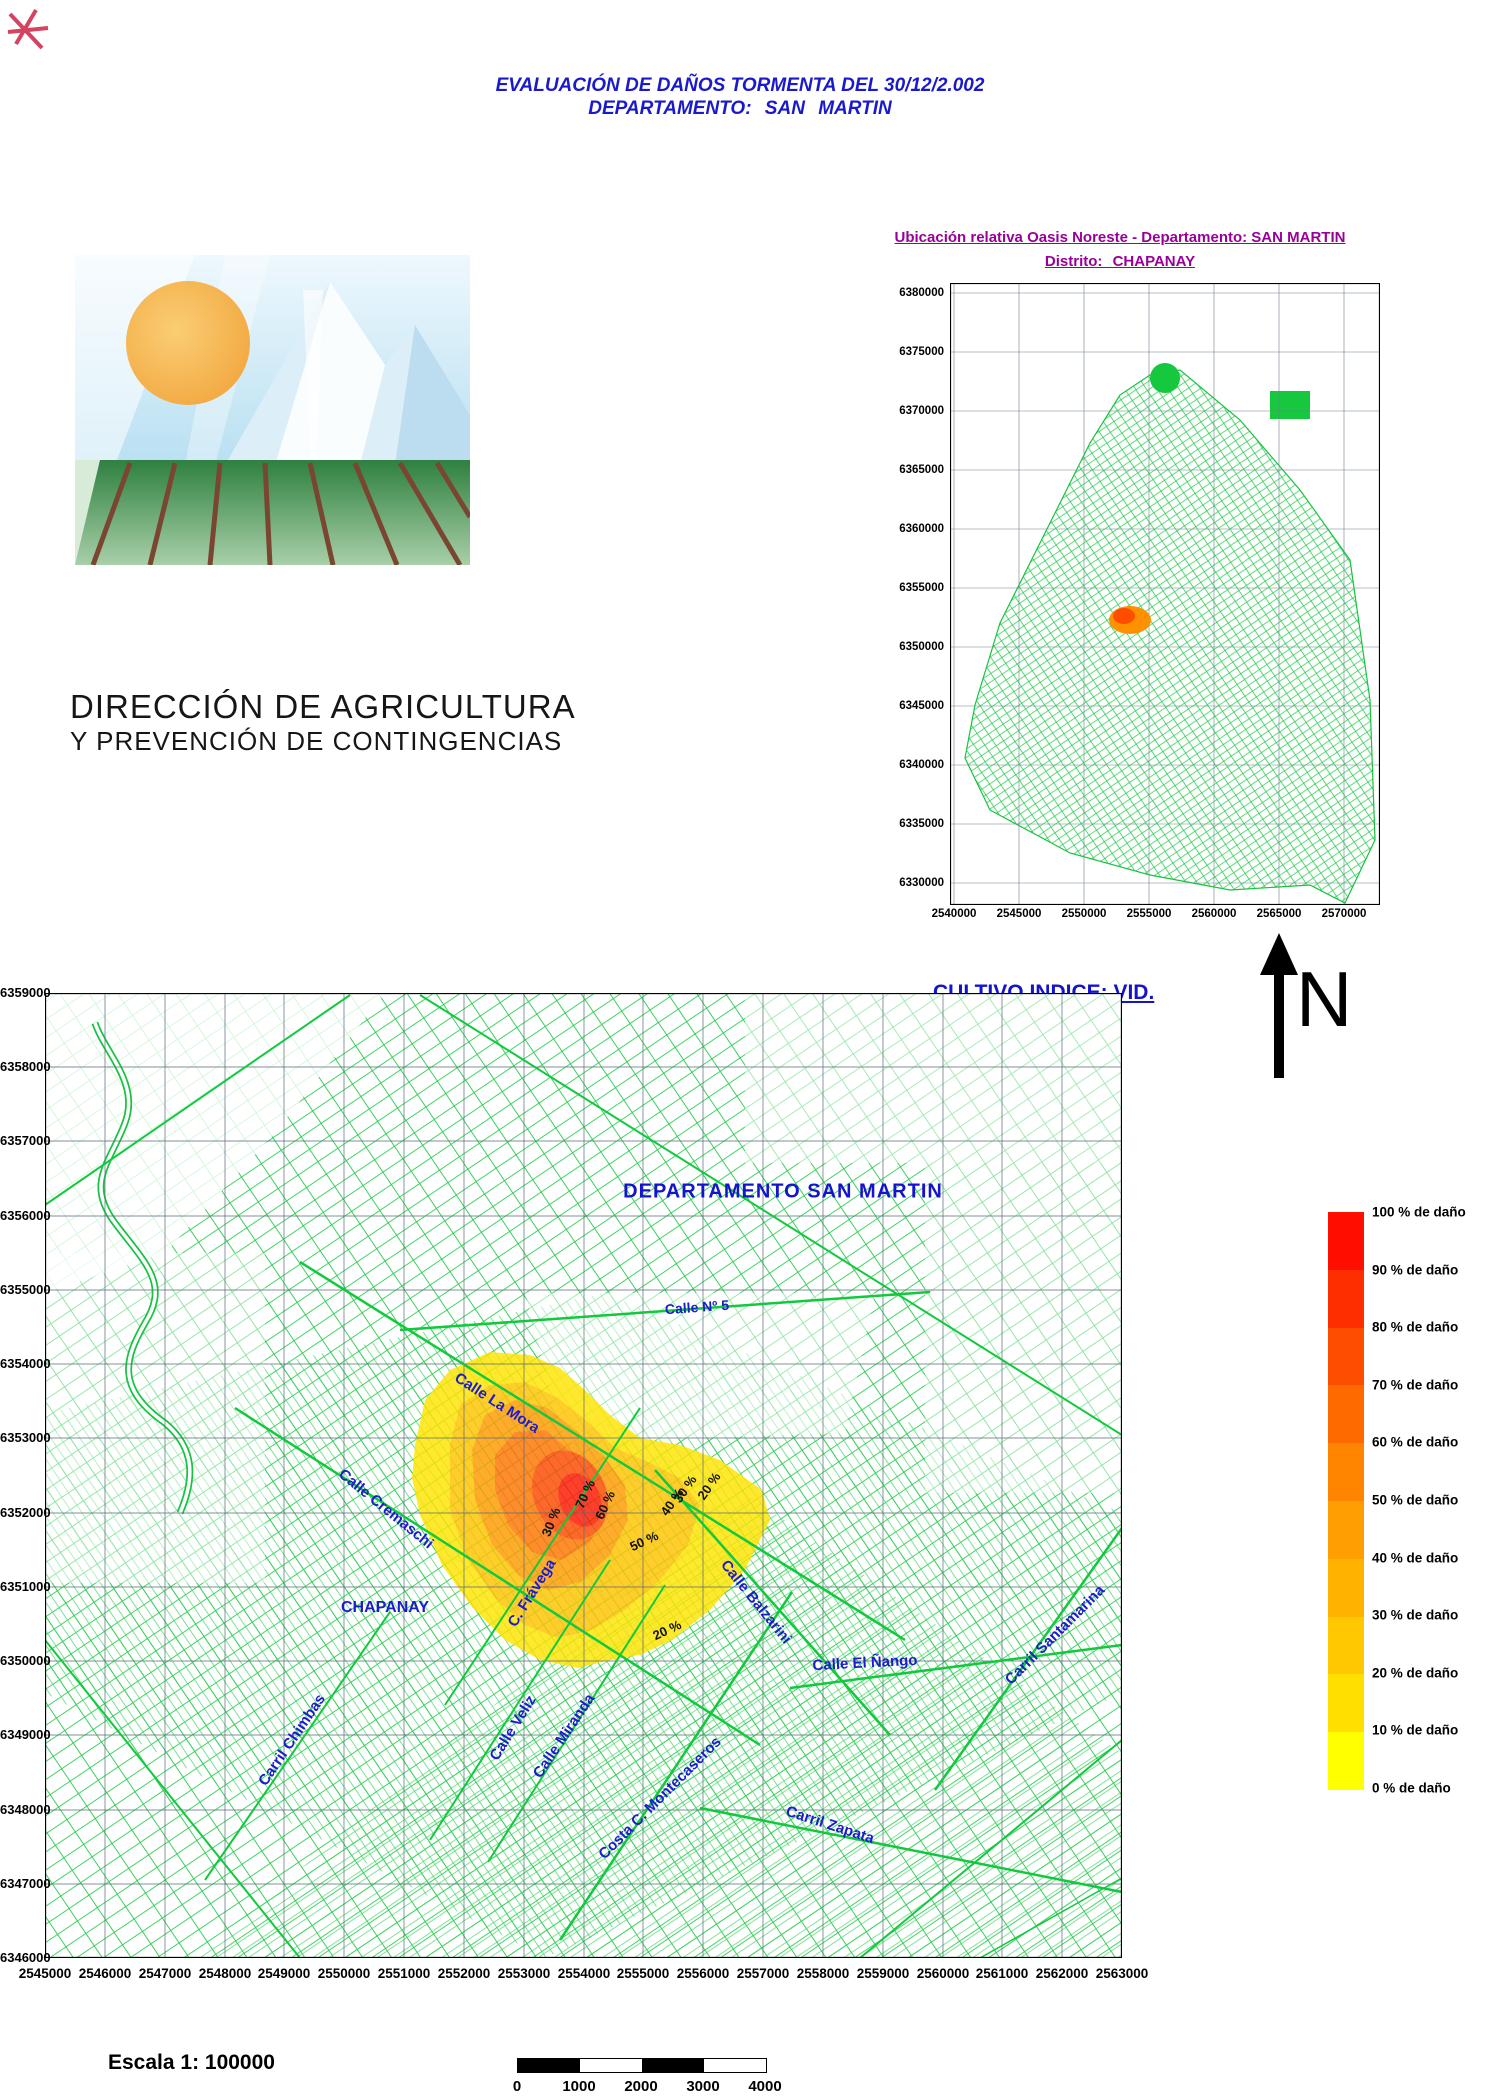 The width and height of the screenshot is (1485, 2100). I want to click on main-x-tick: 2559000, so click(883, 1973).